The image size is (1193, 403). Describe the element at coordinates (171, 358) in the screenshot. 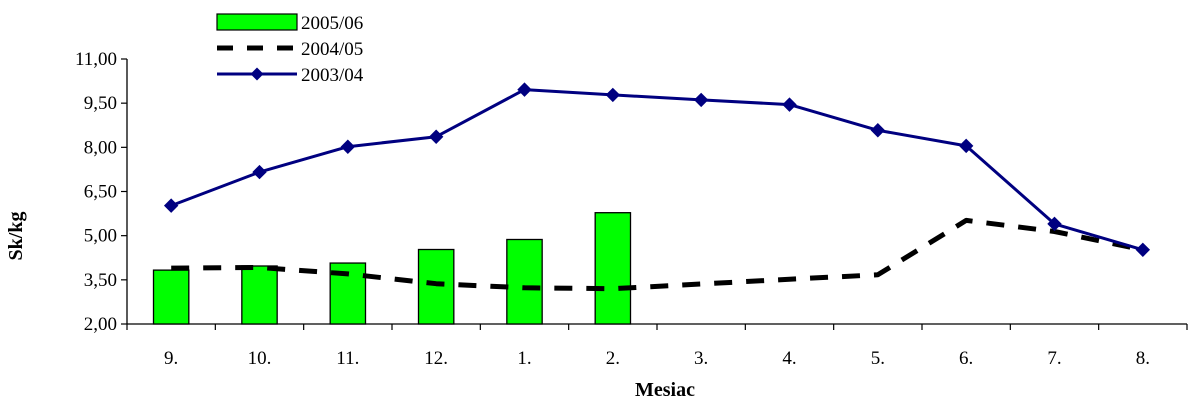

I see `x-tick-label: 9.` at that location.